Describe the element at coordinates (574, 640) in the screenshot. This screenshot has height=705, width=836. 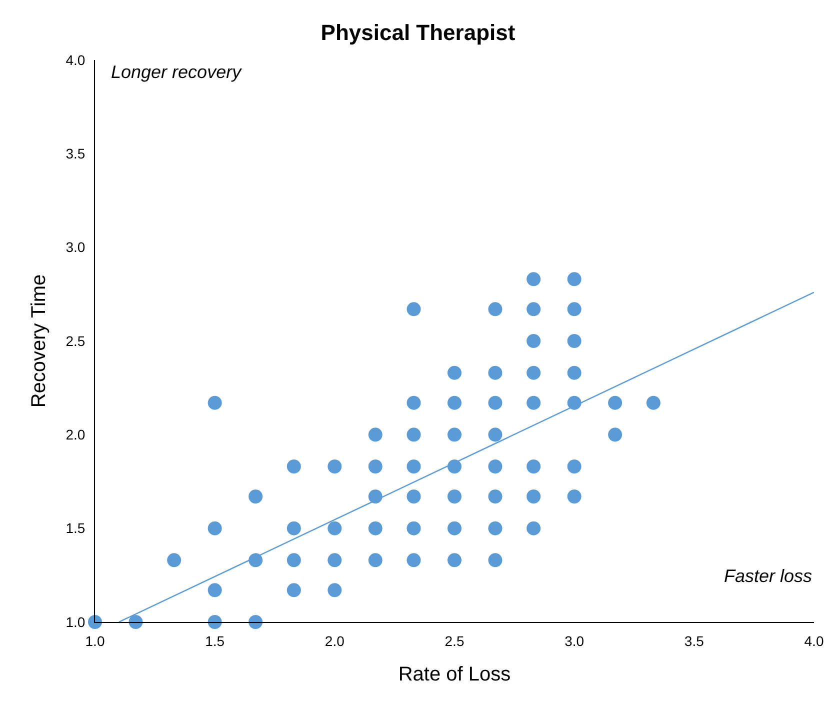
I see `x-tick-label: 3.0` at that location.